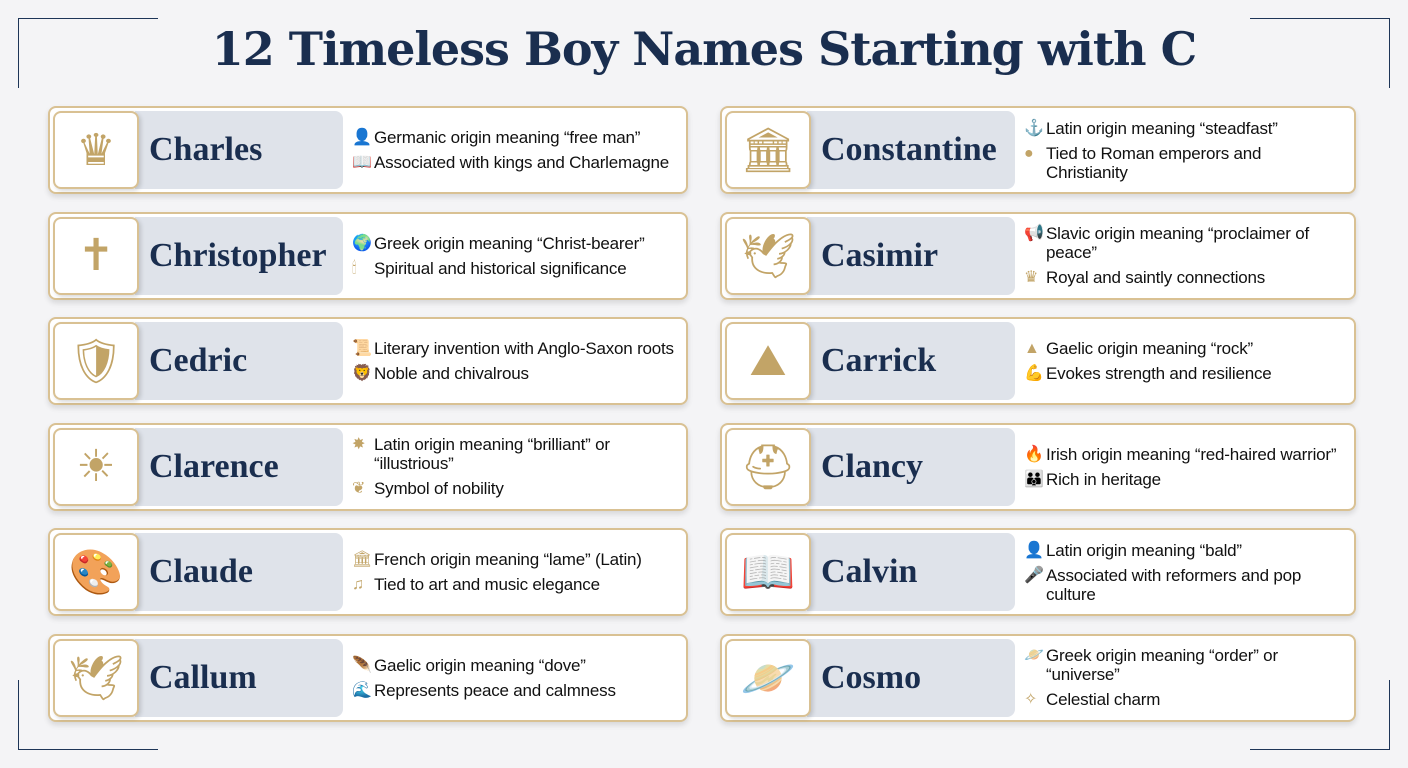  Describe the element at coordinates (768, 255) in the screenshot. I see `scepter-dove-icon: 🕊` at that location.